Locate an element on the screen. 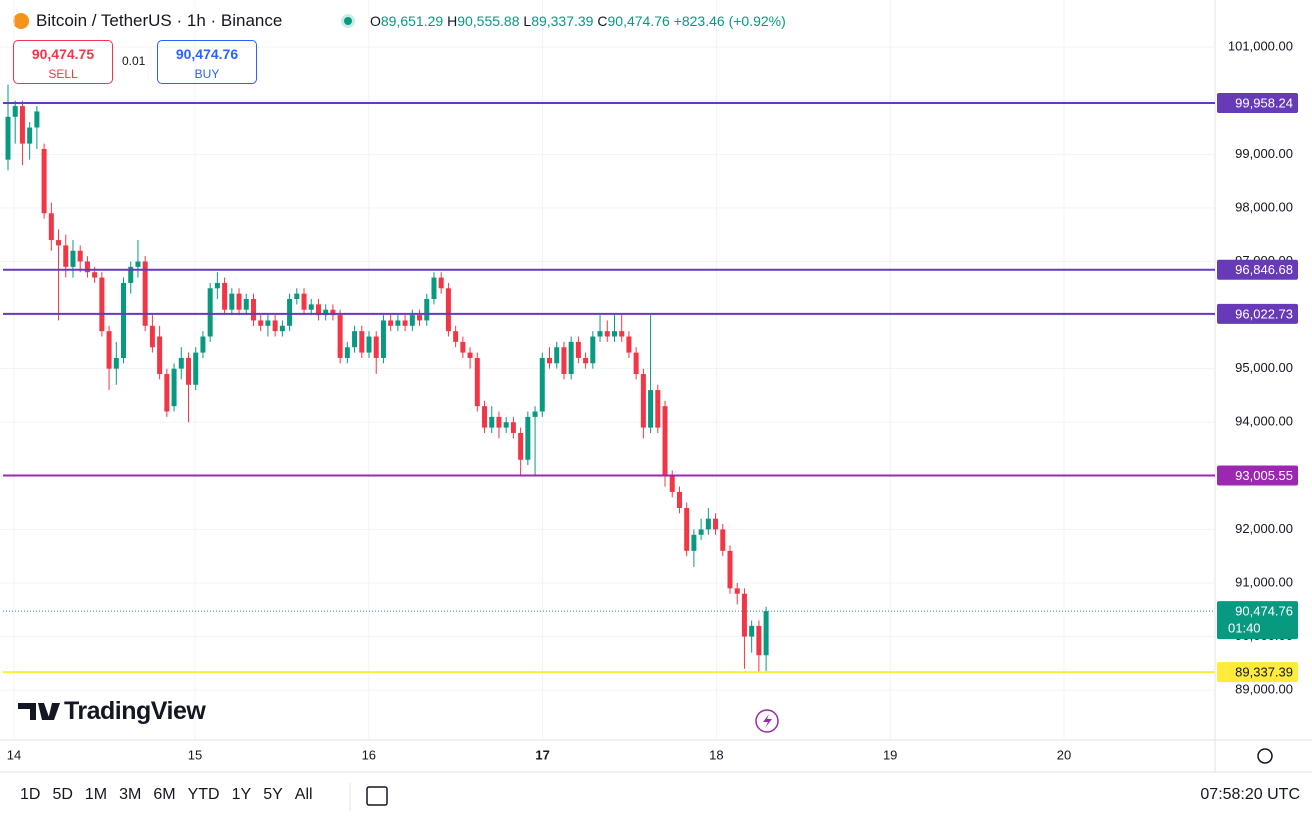 The height and width of the screenshot is (822, 1312). last-price-label: 90,474.76 is located at coordinates (1264, 611).